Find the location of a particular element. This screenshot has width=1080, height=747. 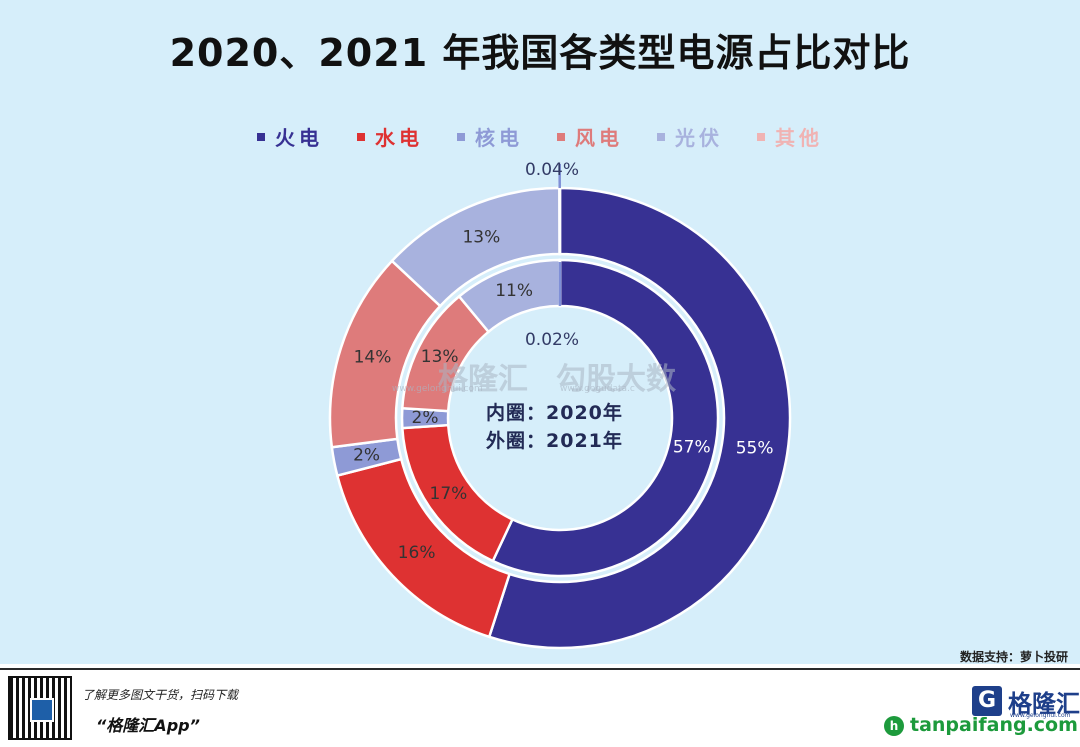

brand-url: www.gelonghui.com is located at coordinates (1040, 715).